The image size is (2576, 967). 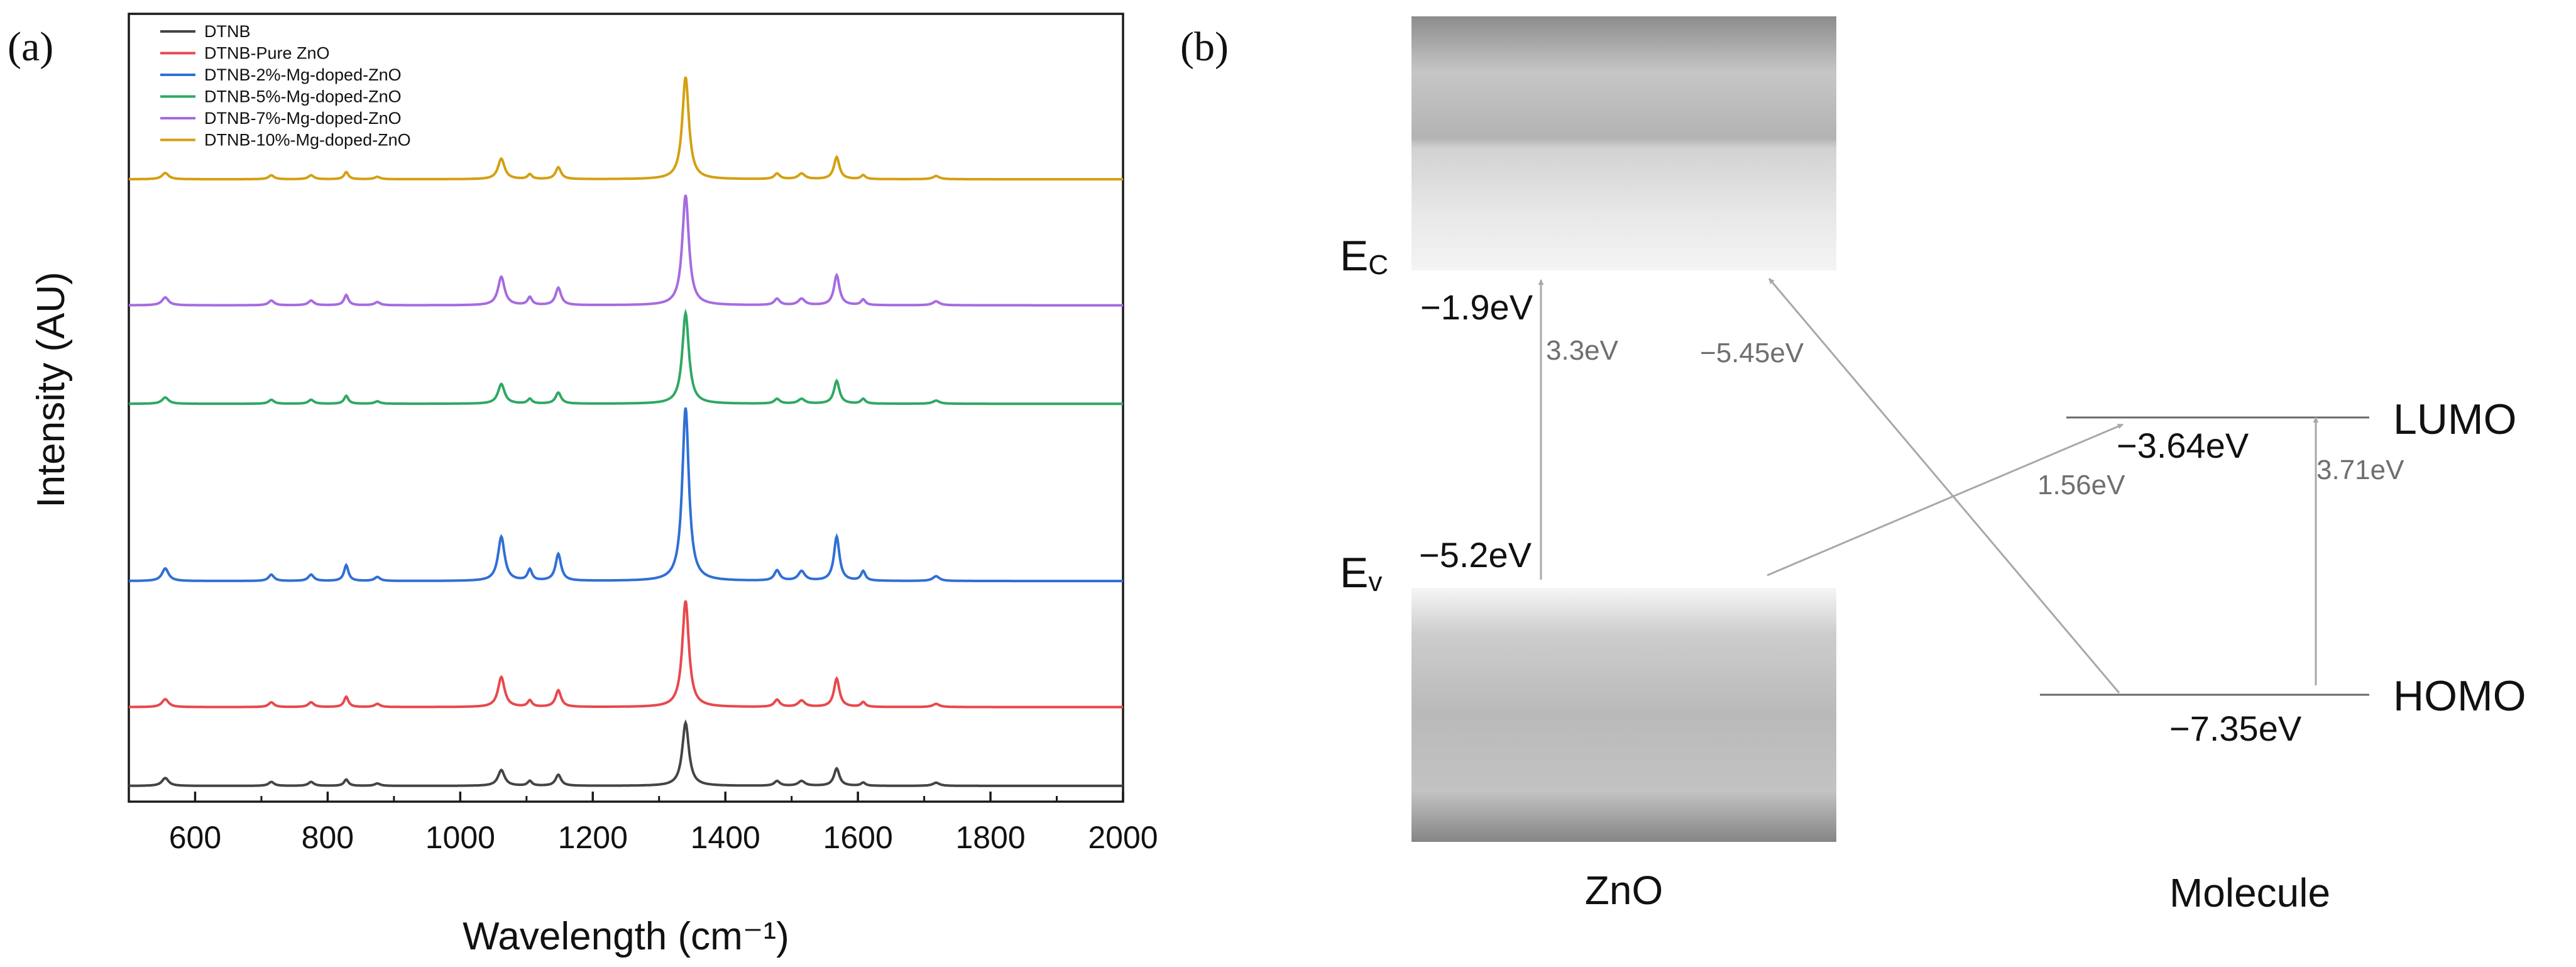 I want to click on legend-label-6: DTNB-10%-Mg-doped-ZnO, so click(x=307, y=140).